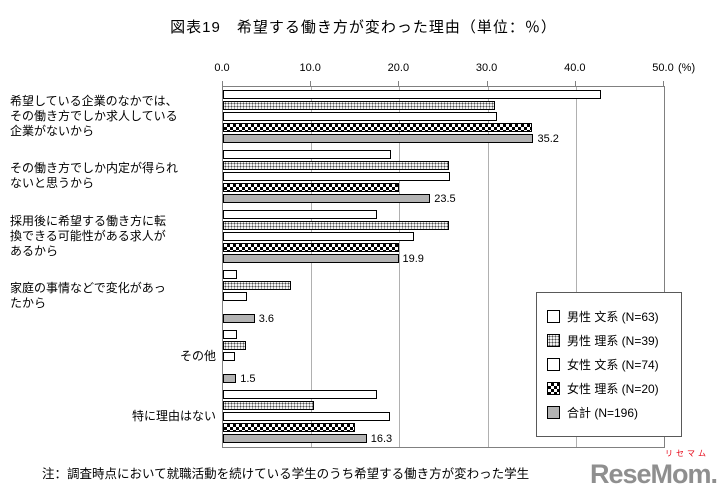  I want to click on legend-item: 女性 理系 (N=20), so click(609, 388).